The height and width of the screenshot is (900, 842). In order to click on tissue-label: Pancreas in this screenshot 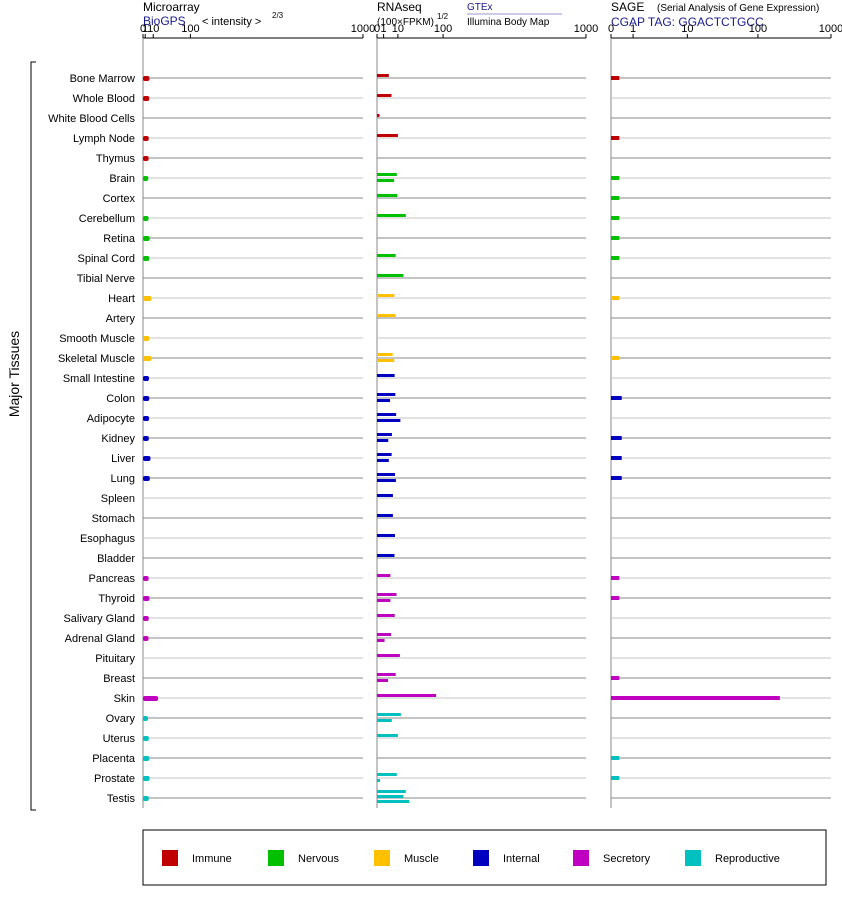, I will do `click(112, 579)`.